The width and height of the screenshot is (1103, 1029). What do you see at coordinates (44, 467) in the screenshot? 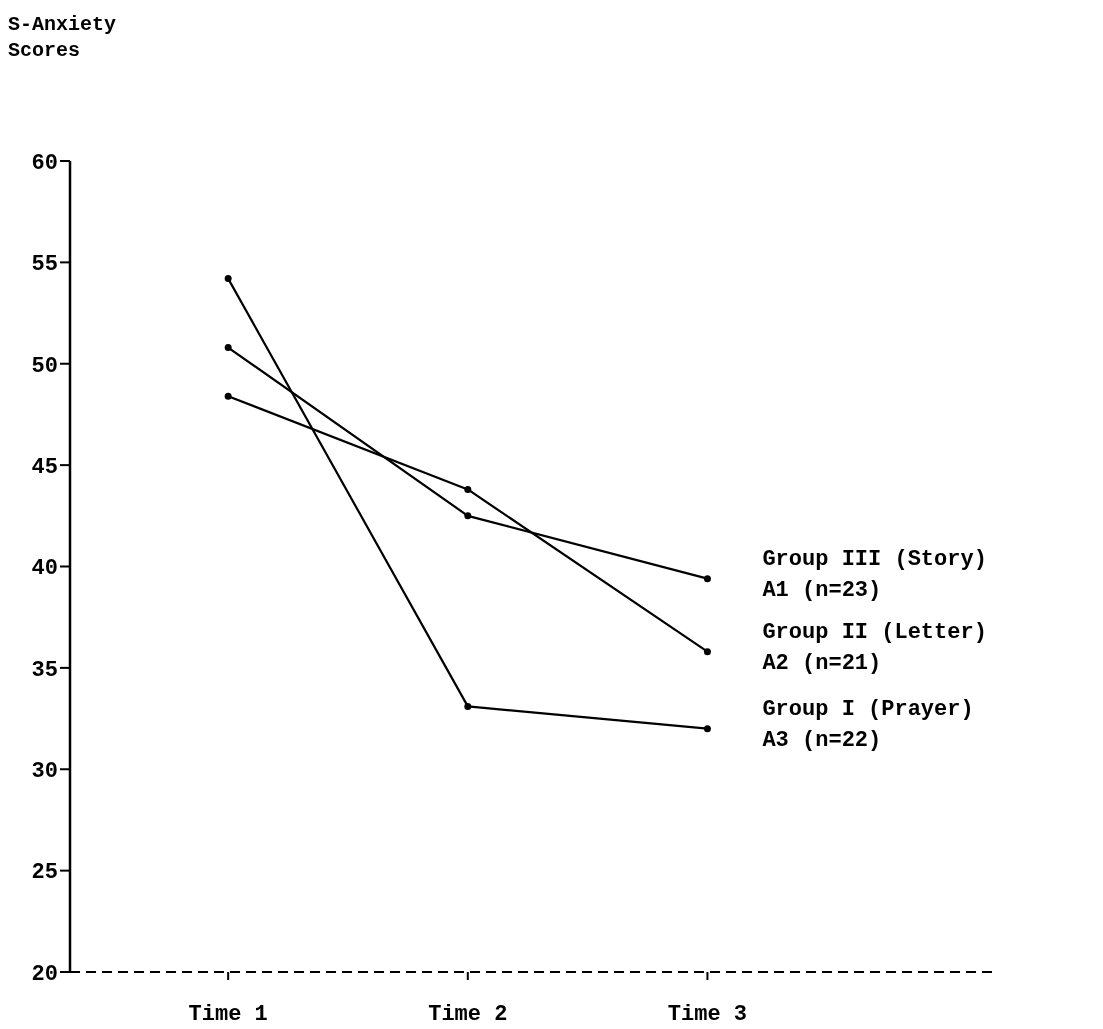
I see `y-tick-label: 45` at bounding box center [44, 467].